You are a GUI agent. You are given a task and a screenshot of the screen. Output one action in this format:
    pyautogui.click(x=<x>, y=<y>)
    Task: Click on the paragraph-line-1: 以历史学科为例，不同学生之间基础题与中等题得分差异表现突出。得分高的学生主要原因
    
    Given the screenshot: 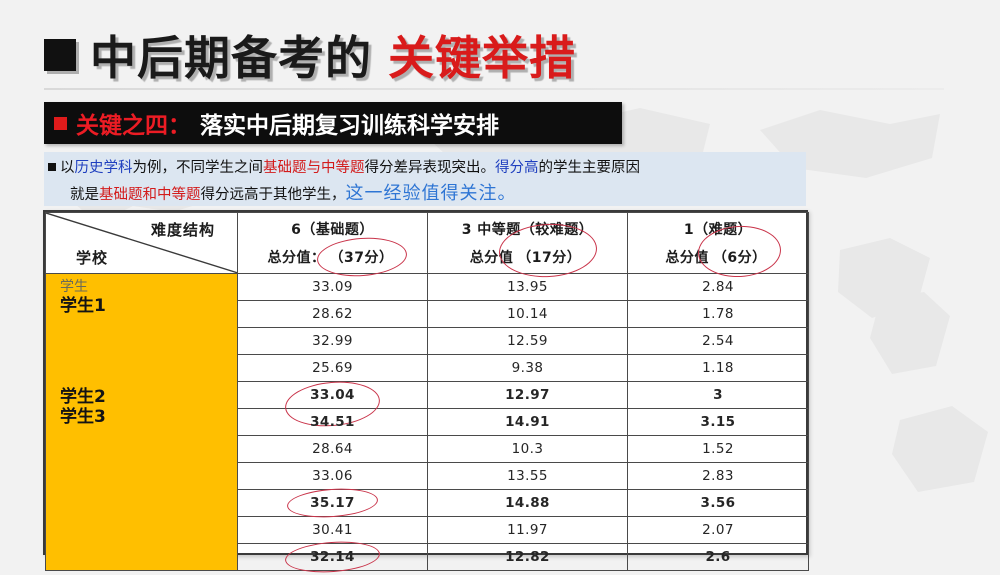 What is the action you would take?
    pyautogui.click(x=424, y=168)
    